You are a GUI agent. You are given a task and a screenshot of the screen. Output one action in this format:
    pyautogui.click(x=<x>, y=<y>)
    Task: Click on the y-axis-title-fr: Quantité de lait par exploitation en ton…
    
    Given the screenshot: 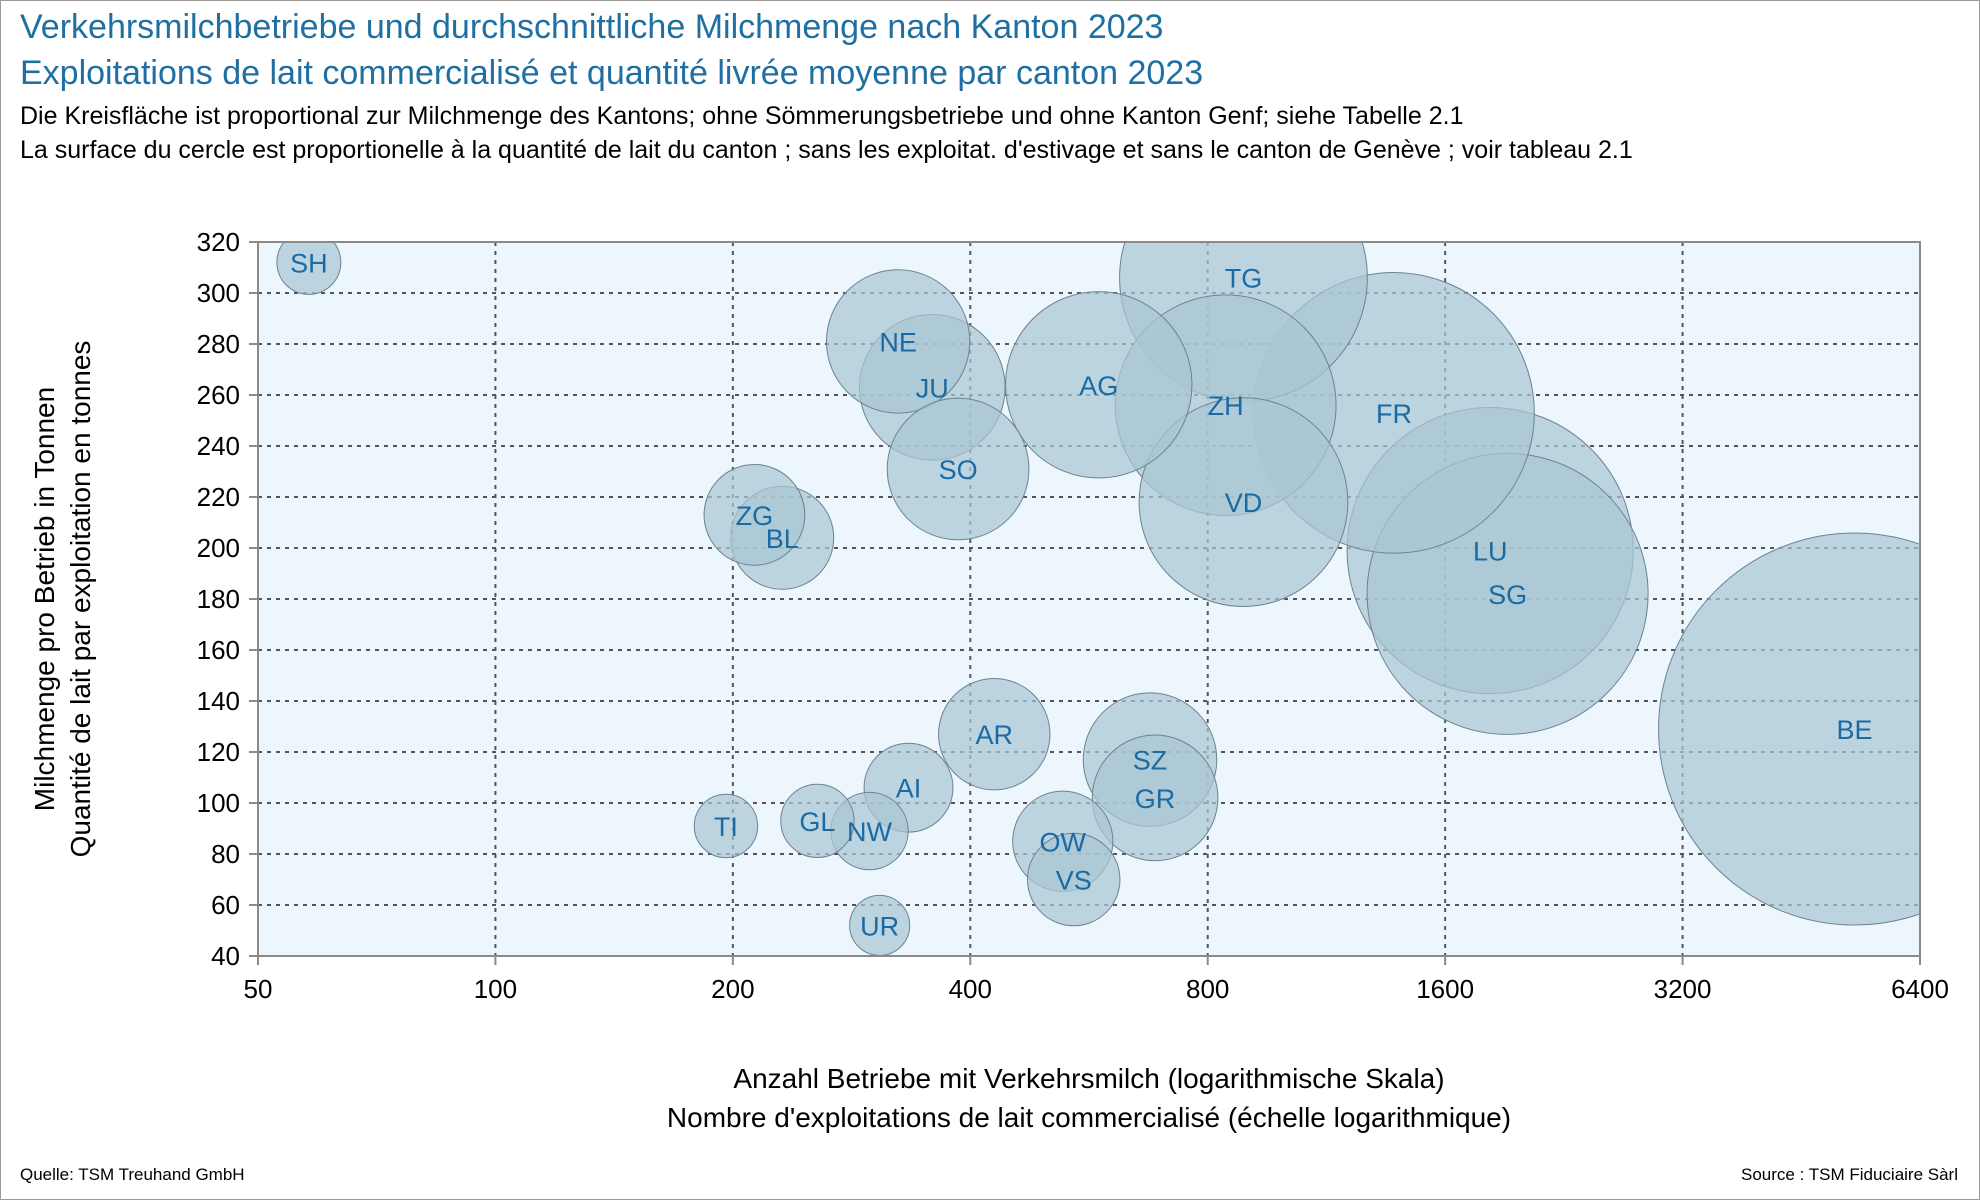 What is the action you would take?
    pyautogui.click(x=80, y=599)
    